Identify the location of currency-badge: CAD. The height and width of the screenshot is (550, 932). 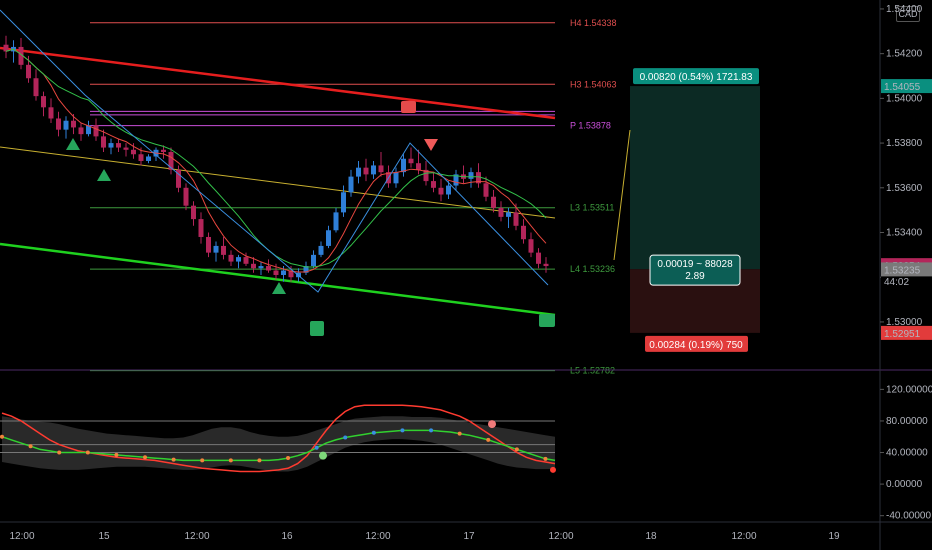
(908, 14).